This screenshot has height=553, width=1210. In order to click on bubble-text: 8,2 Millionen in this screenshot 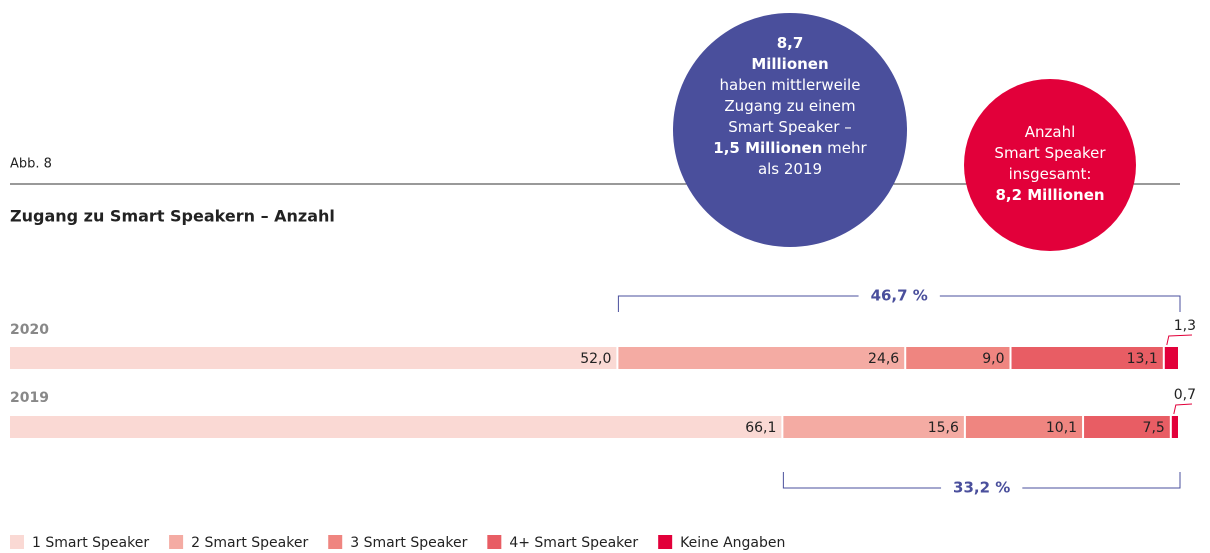, I will do `click(1049, 195)`.